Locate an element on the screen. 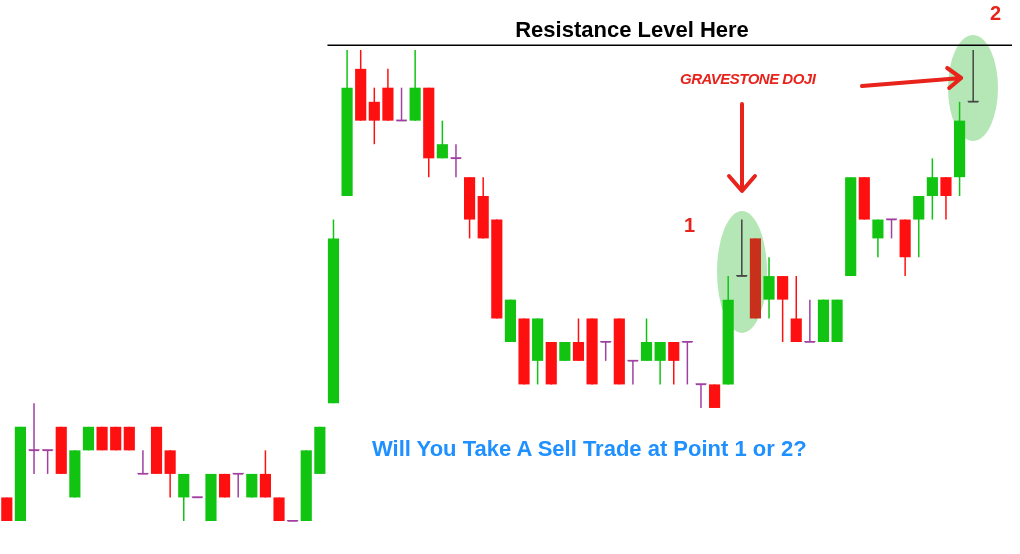 The width and height of the screenshot is (1020, 554). text: 2 is located at coordinates (996, 13).